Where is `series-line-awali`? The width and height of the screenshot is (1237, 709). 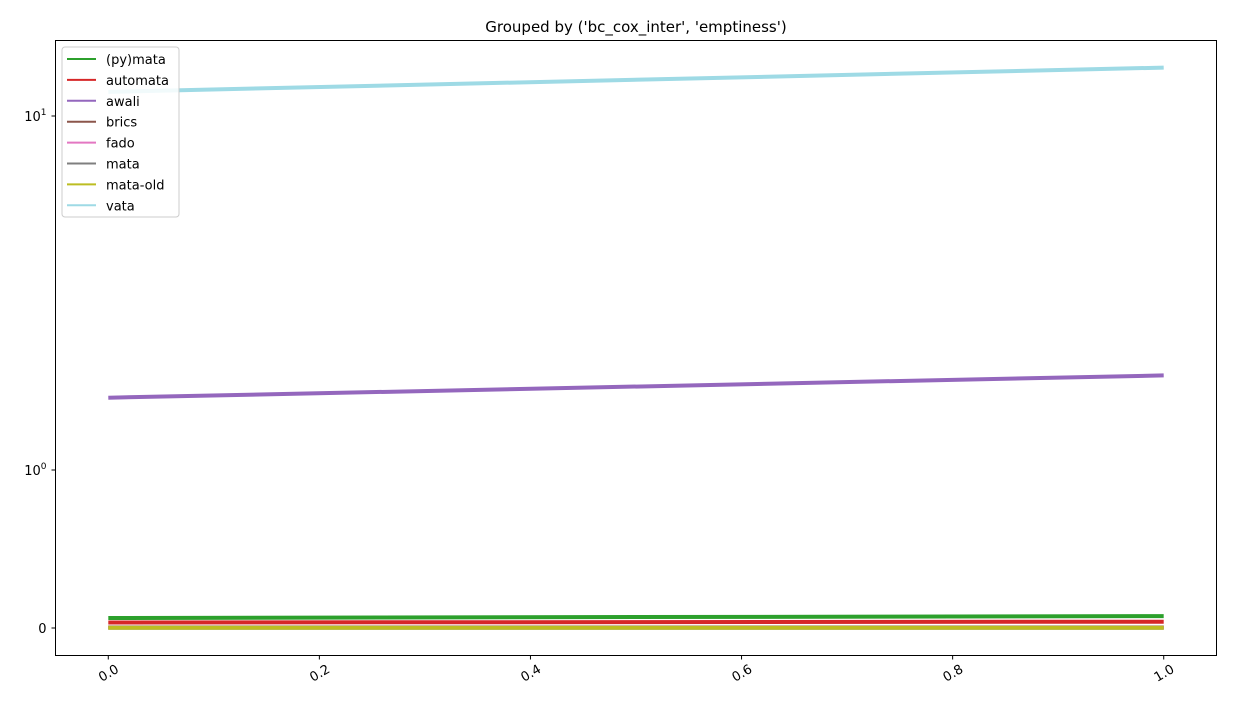 series-line-awali is located at coordinates (636, 386).